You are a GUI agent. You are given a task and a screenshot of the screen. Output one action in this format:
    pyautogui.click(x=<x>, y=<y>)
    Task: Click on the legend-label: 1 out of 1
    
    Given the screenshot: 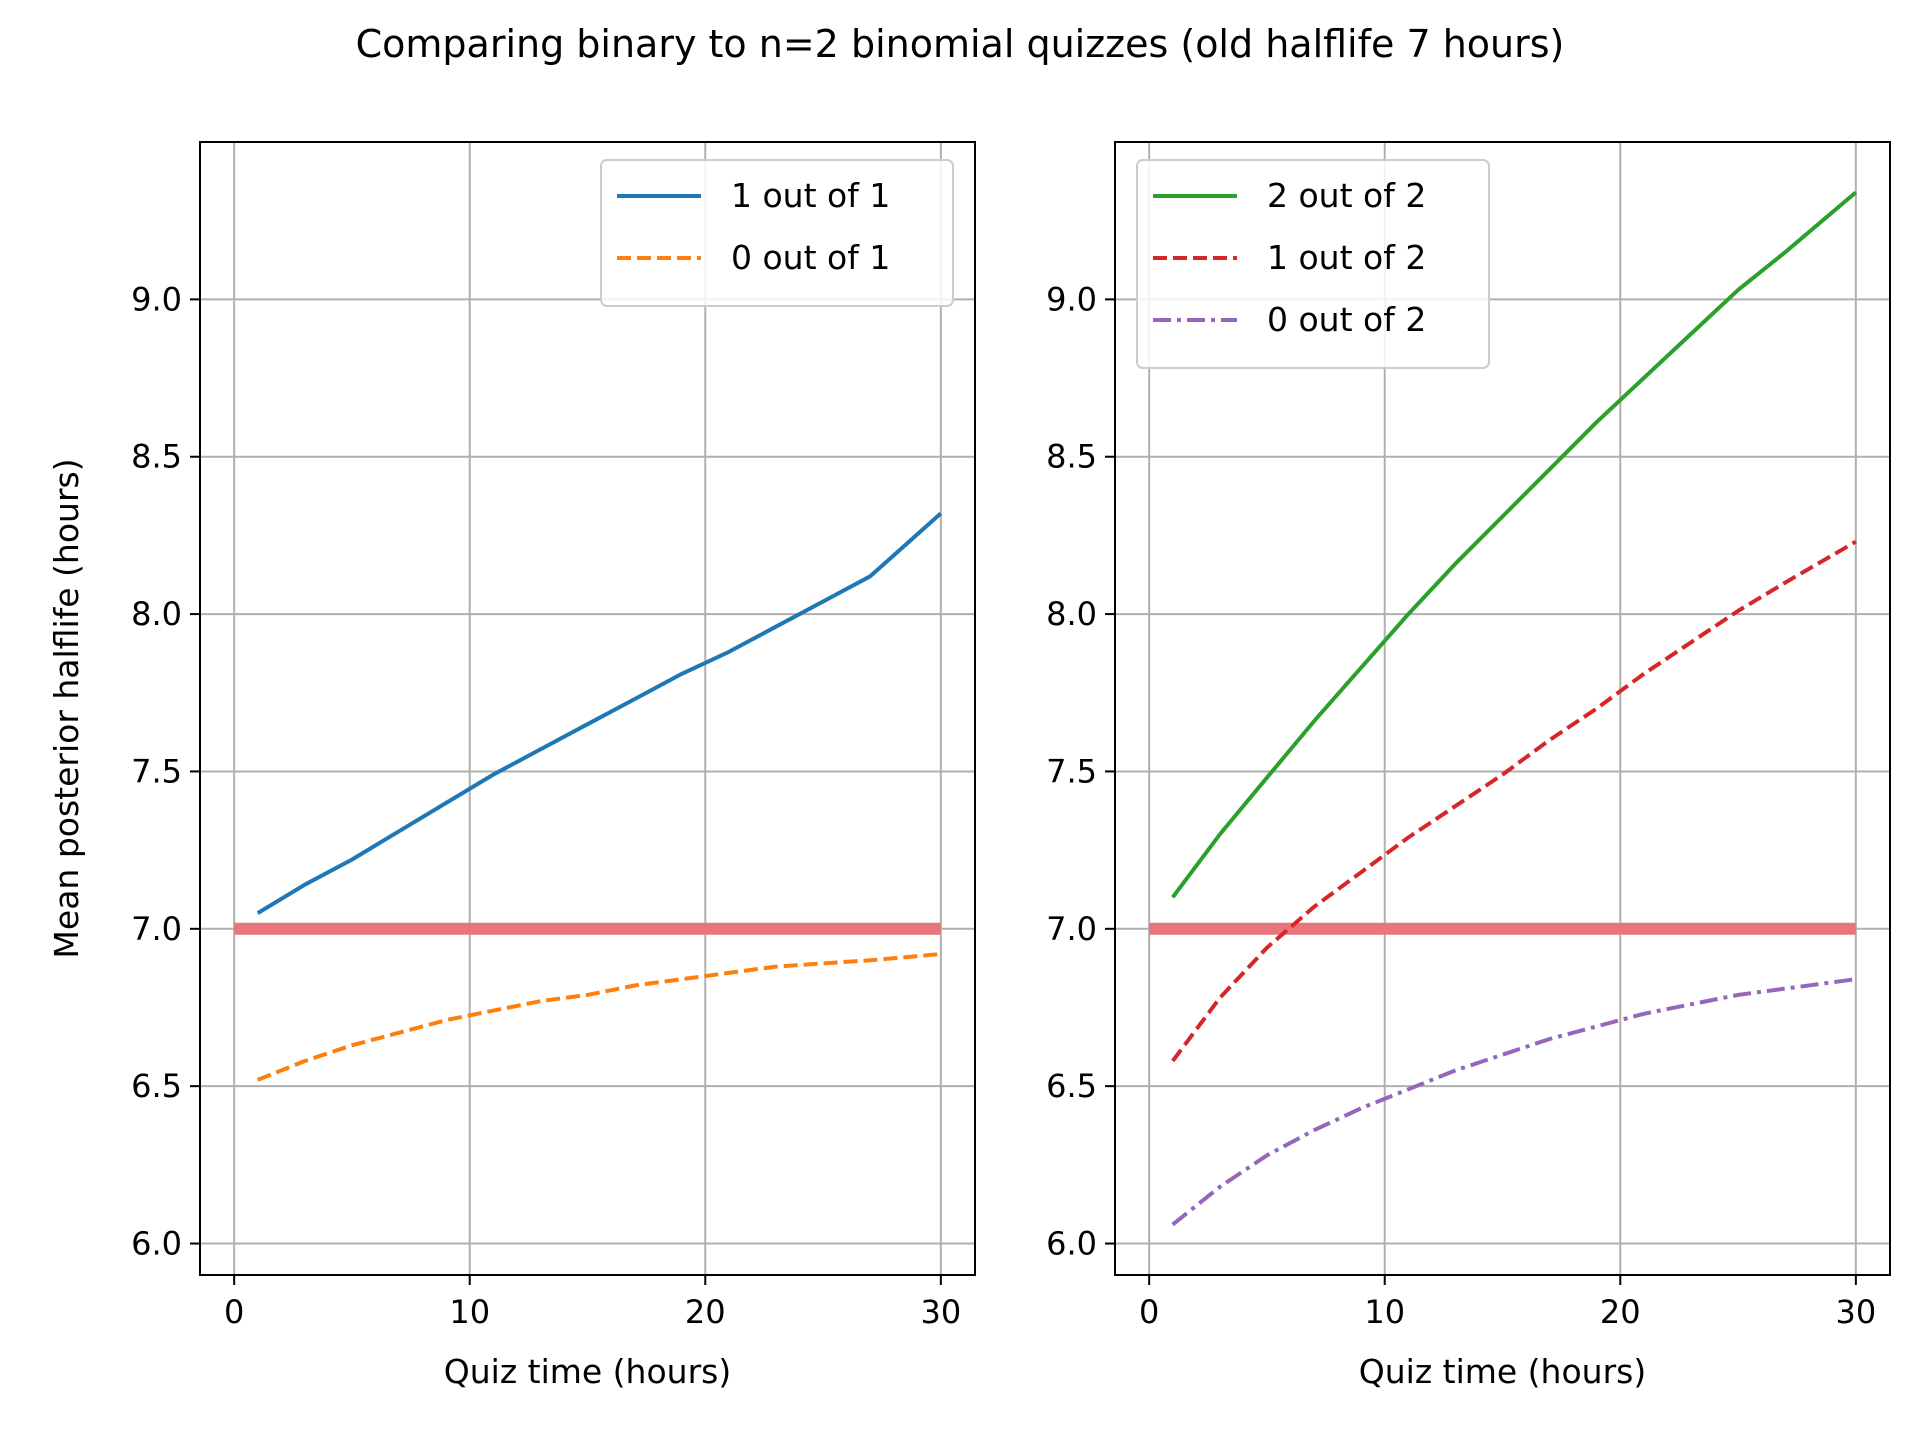 What is the action you would take?
    pyautogui.click(x=810, y=195)
    